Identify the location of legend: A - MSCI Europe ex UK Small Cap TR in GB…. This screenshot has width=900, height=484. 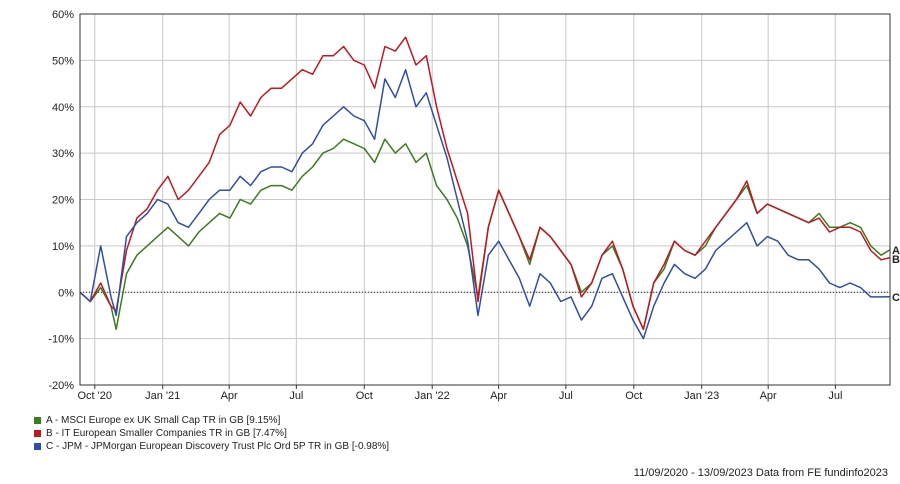
(211, 433).